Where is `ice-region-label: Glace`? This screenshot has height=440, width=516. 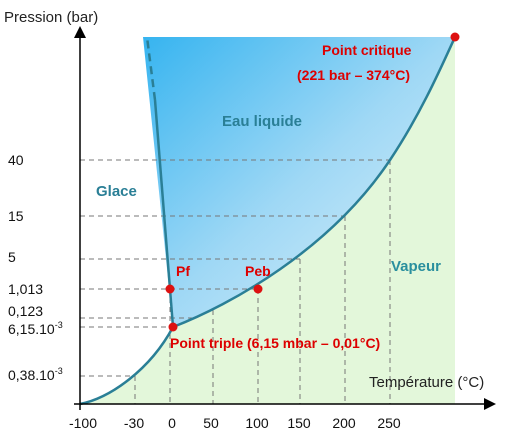 ice-region-label: Glace is located at coordinates (116, 191).